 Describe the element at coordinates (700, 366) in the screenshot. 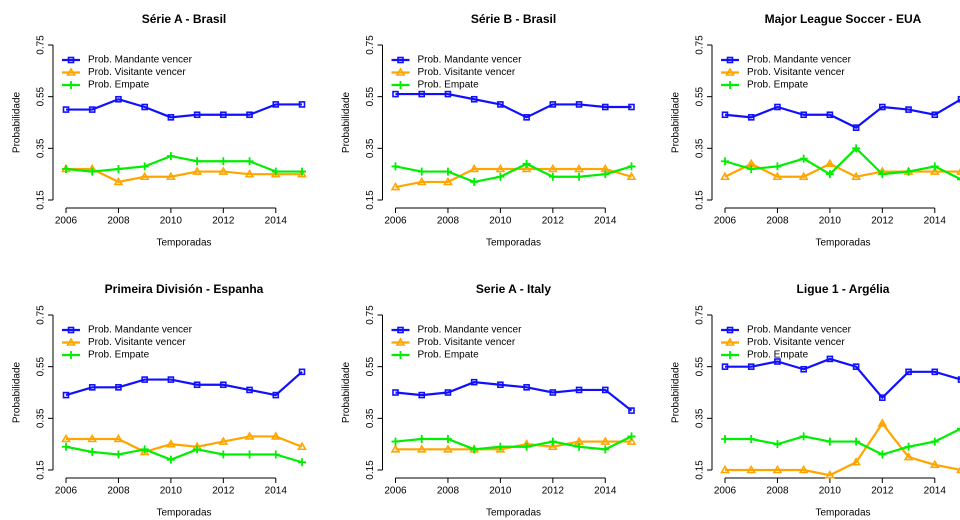

I see `y-tick-label: 0.55` at that location.